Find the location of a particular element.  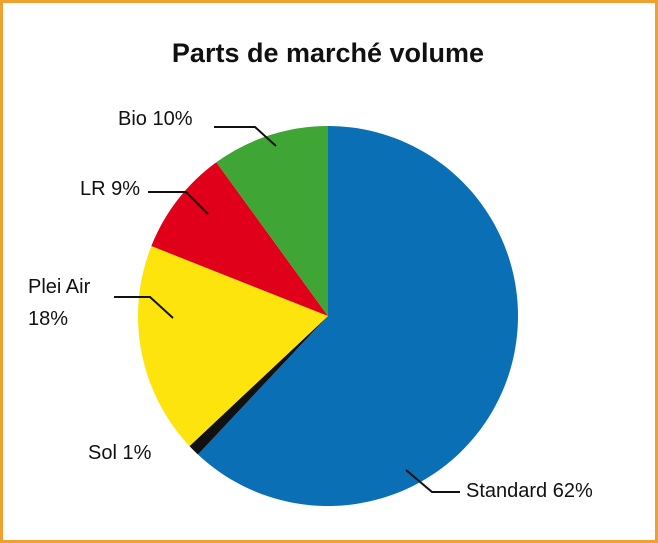

slice-label: LR 9% is located at coordinates (110, 189).